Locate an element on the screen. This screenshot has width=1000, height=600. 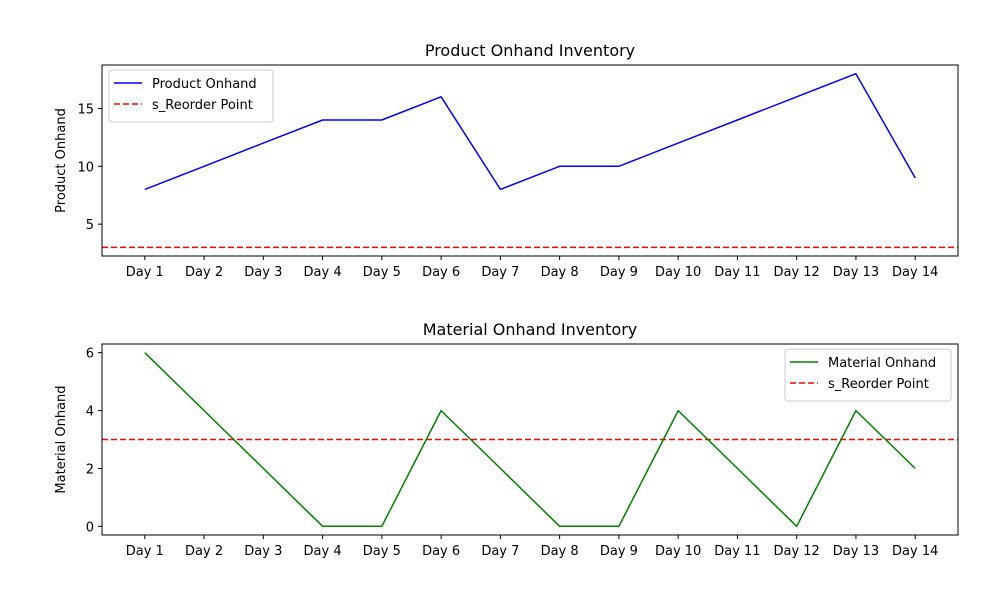
chart-title: Material Onhand Inventory is located at coordinates (530, 329).